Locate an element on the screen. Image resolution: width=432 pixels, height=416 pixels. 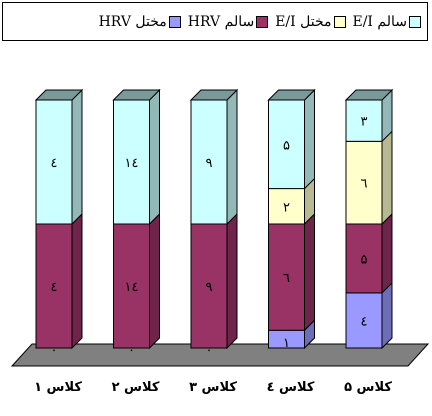
legend-item-impaired-hrv: مختل HRV is located at coordinates (140, 22).